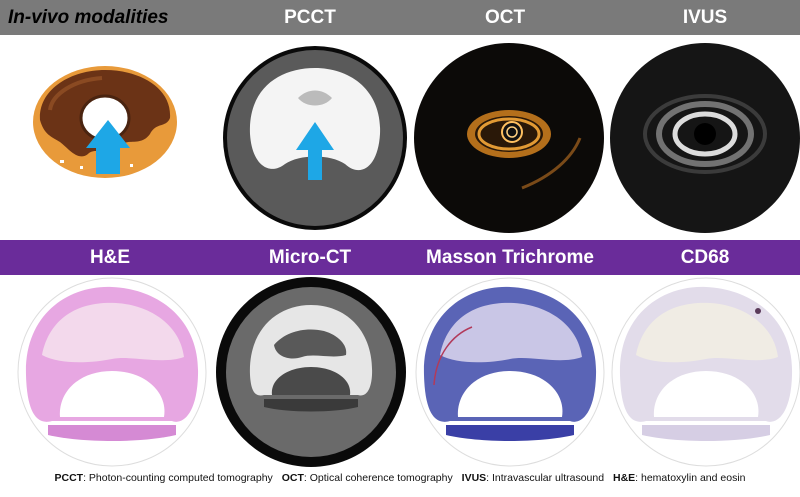  I want to click on donut-illustration, so click(105, 122).